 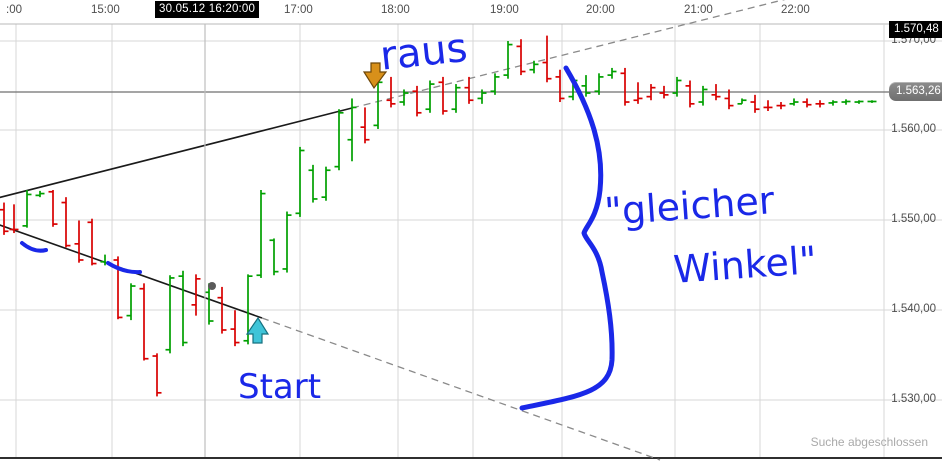 I want to click on price-tick-label: 1.540,00, so click(x=913, y=309).